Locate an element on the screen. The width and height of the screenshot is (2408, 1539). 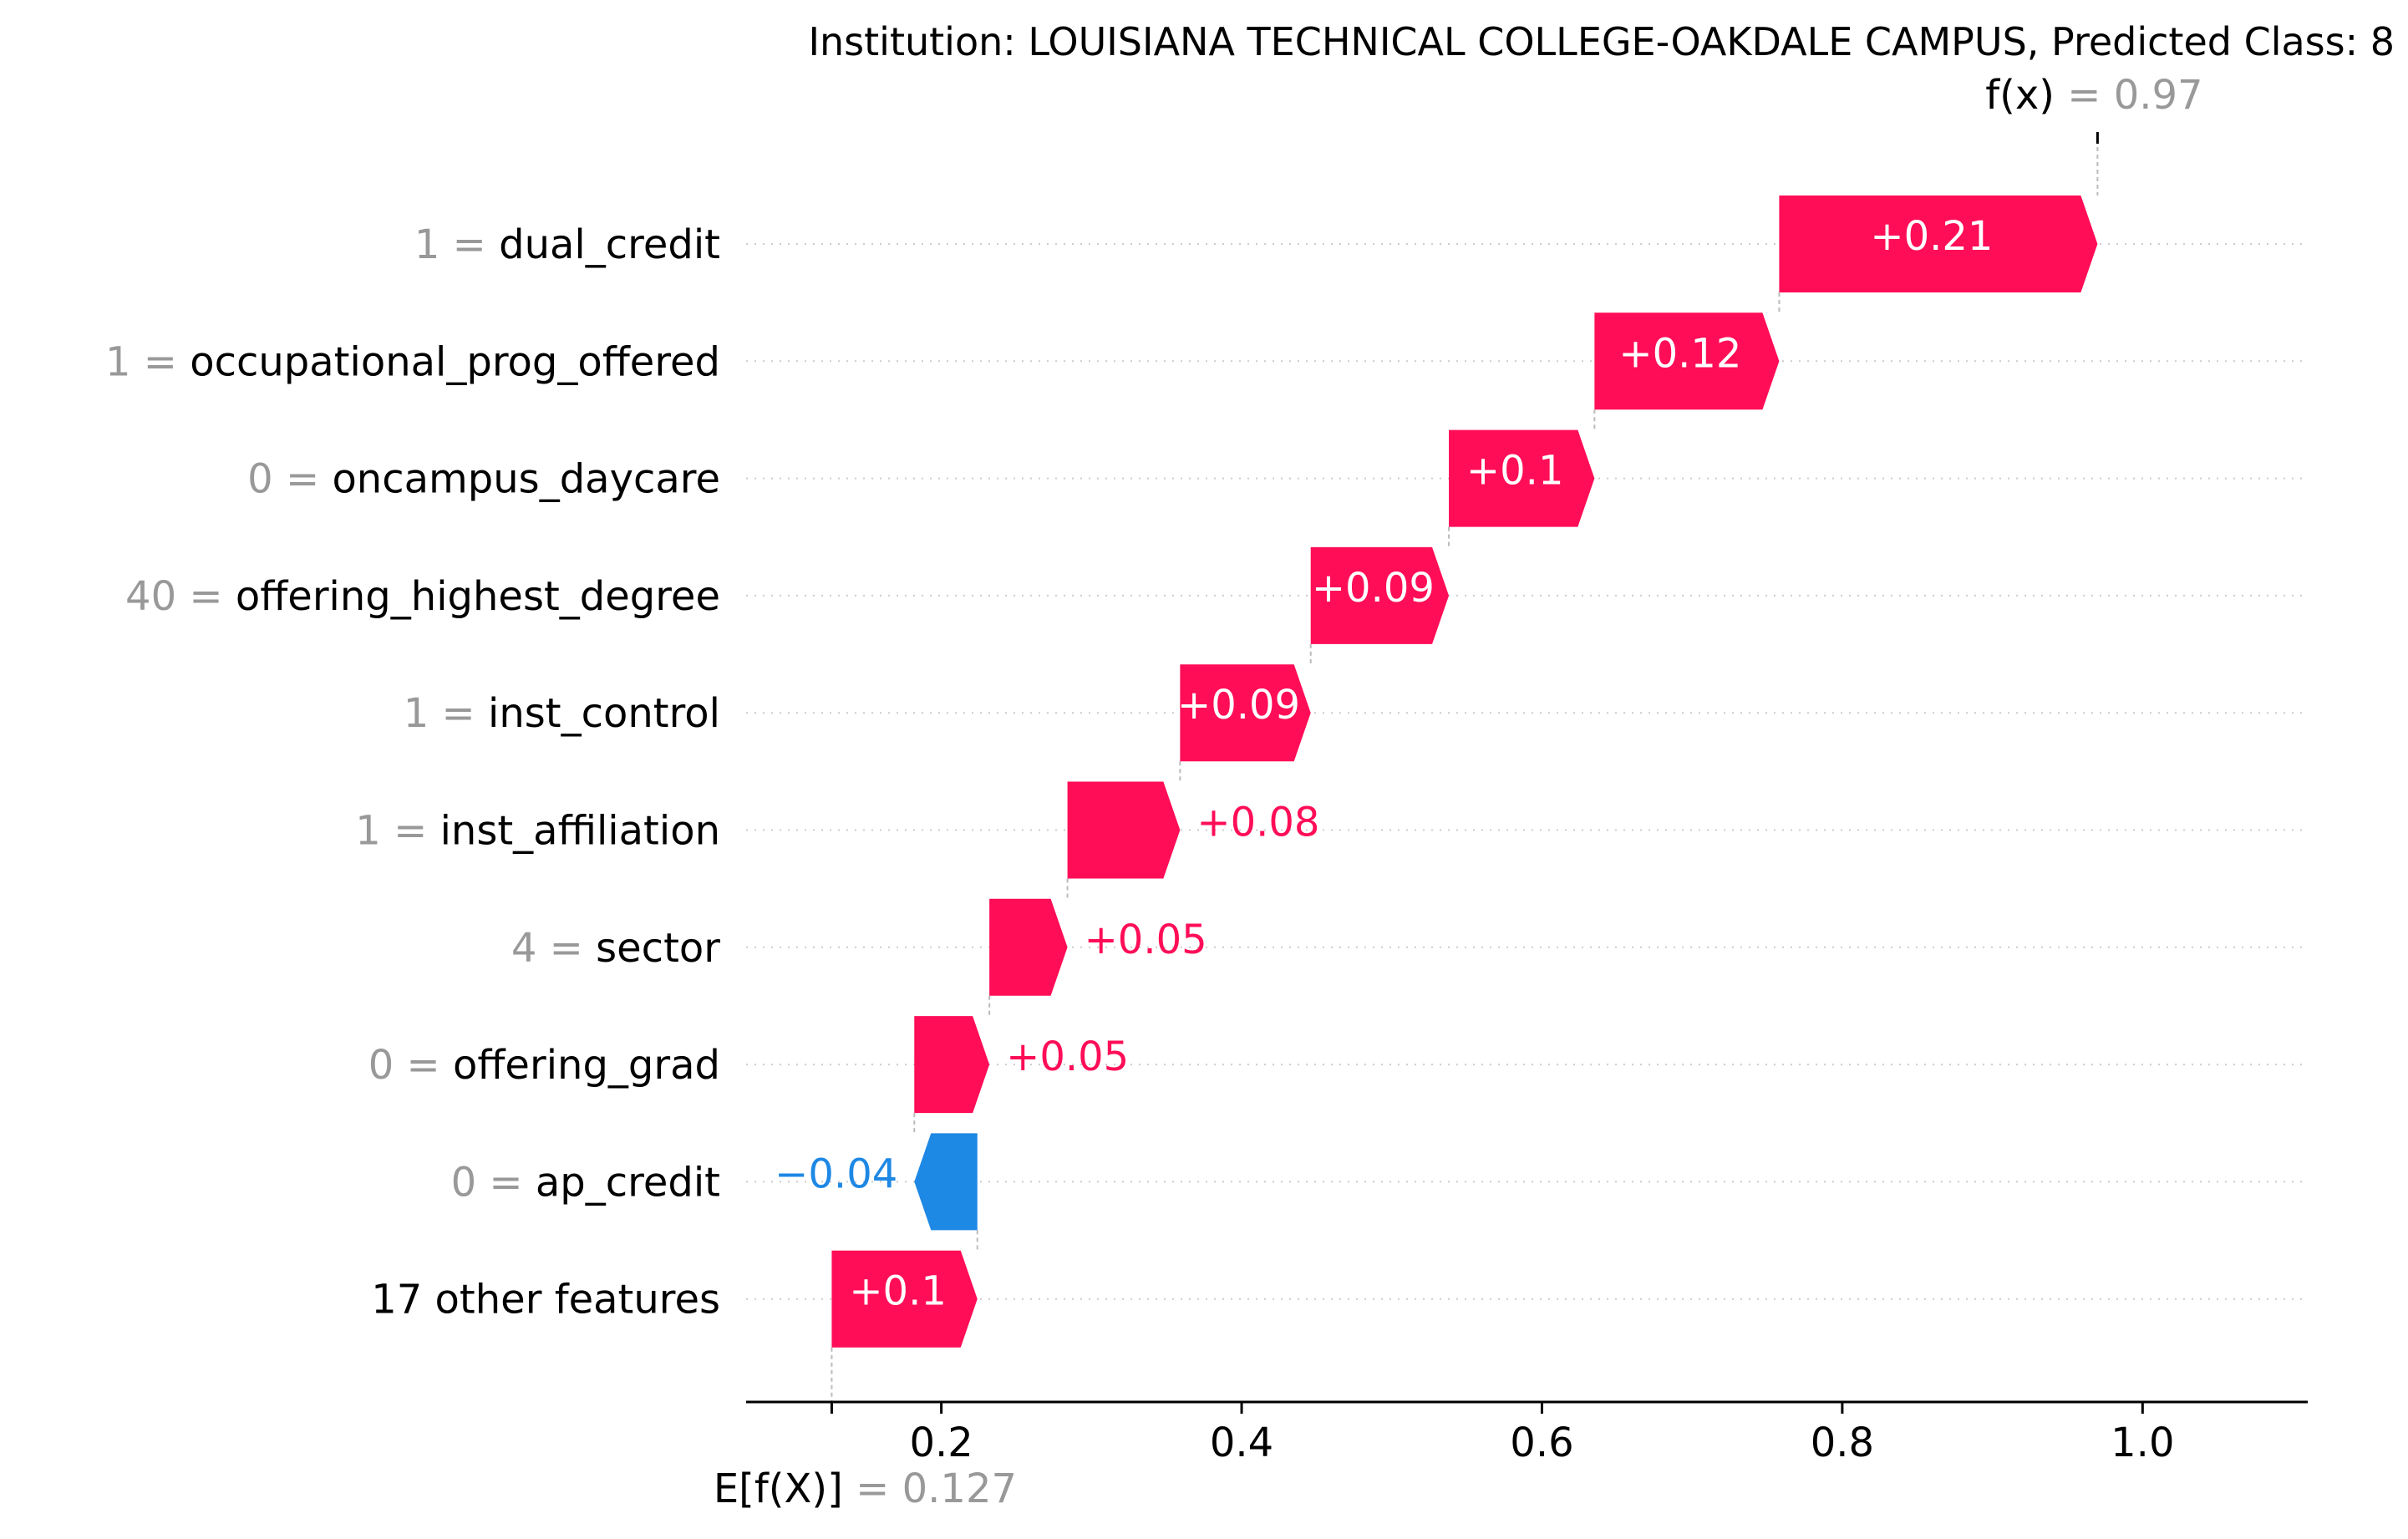
fx-label: f(x) = 0.97 is located at coordinates (2094, 96).